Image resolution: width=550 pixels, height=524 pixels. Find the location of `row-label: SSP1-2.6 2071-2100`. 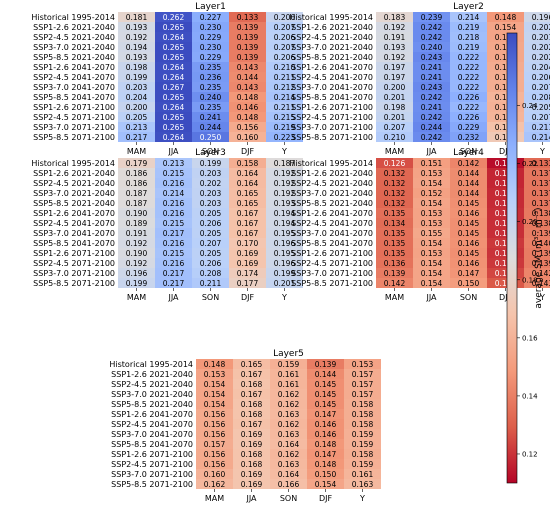

row-label: SSP1-2.6 2071-2100 is located at coordinates (152, 454).